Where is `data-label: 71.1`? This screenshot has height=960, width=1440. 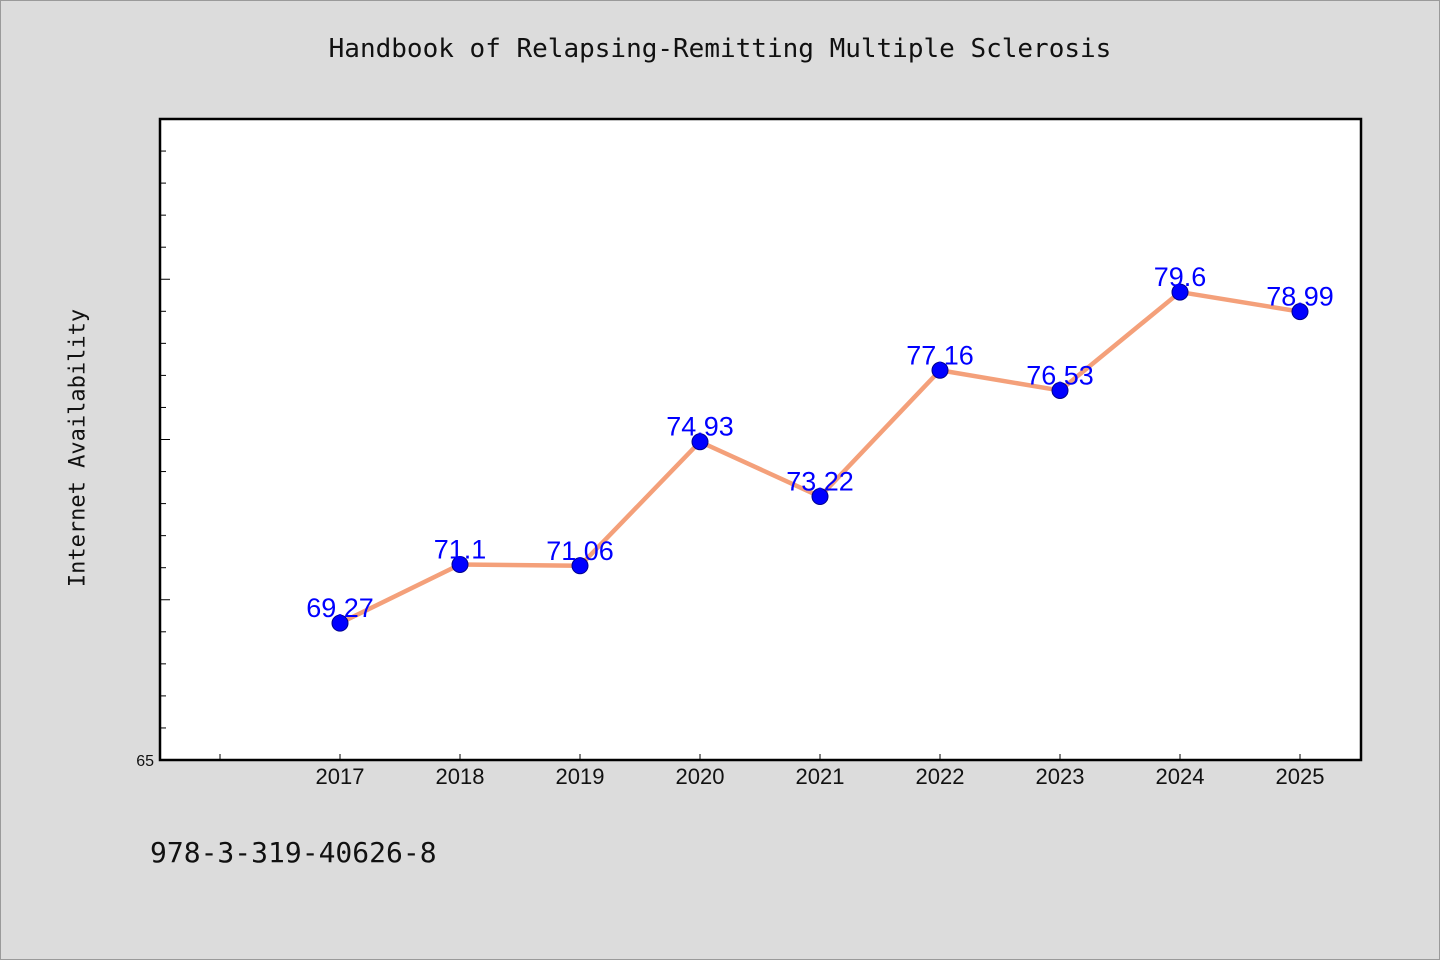
data-label: 71.1 is located at coordinates (460, 549).